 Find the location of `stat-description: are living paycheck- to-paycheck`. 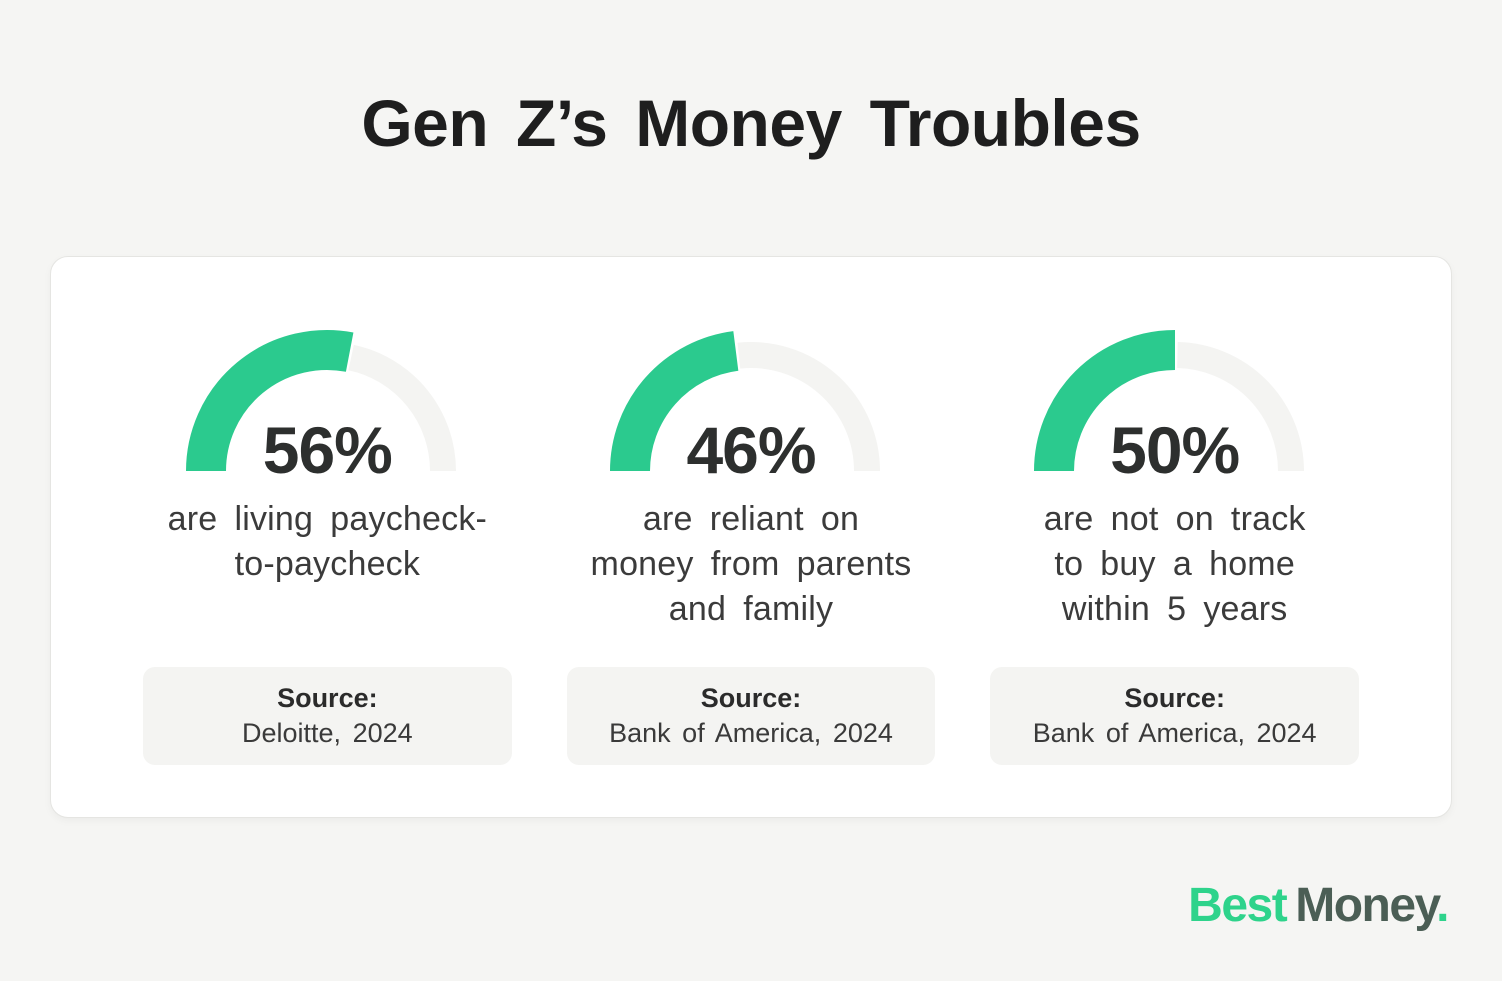

stat-description: are living paycheck- to-paycheck is located at coordinates (327, 541).